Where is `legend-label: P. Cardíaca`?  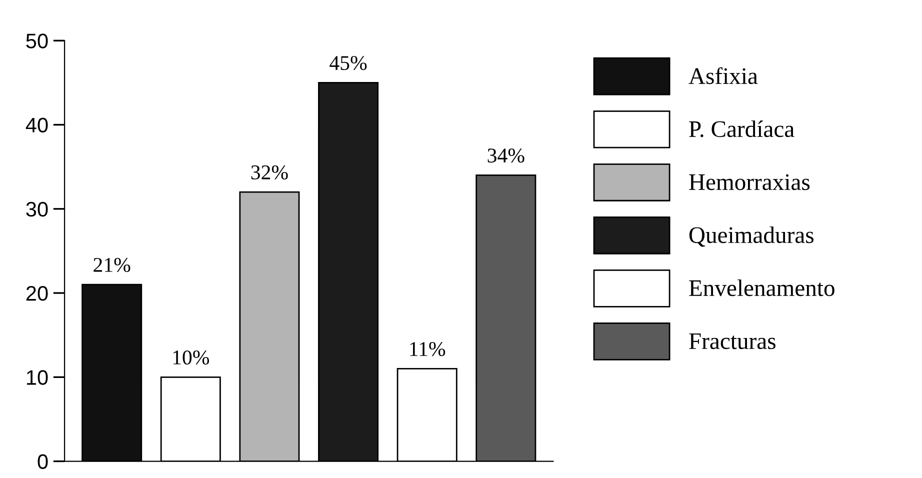 legend-label: P. Cardíaca is located at coordinates (741, 129).